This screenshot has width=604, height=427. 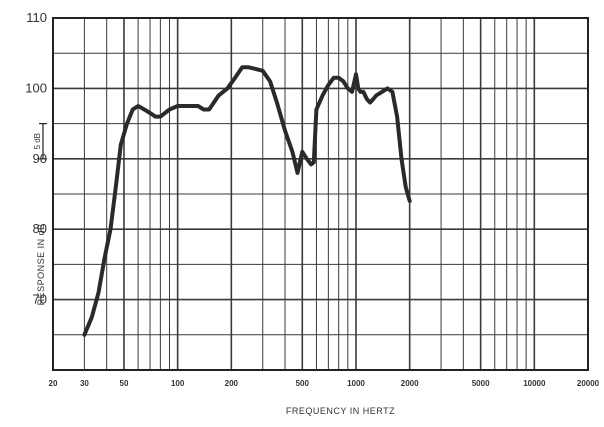 What do you see at coordinates (534, 383) in the screenshot?
I see `x-tick-label: 10000` at bounding box center [534, 383].